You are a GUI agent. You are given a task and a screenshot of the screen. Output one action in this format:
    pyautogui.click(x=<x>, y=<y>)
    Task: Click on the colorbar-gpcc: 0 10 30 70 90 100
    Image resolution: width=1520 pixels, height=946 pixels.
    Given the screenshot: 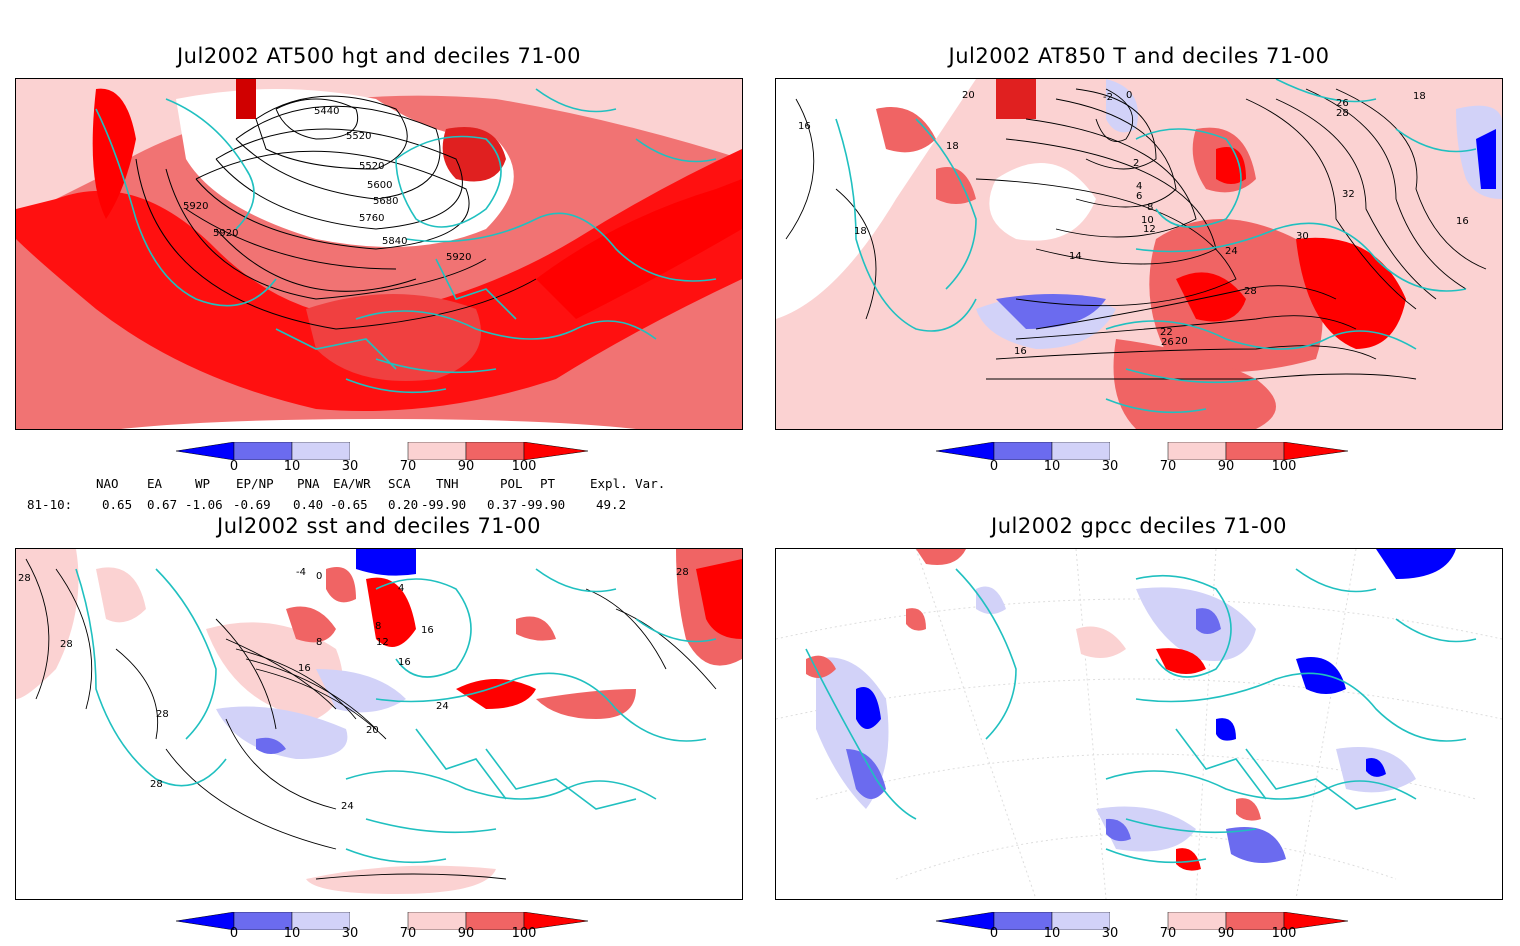 What is the action you would take?
    pyautogui.click(x=1142, y=929)
    